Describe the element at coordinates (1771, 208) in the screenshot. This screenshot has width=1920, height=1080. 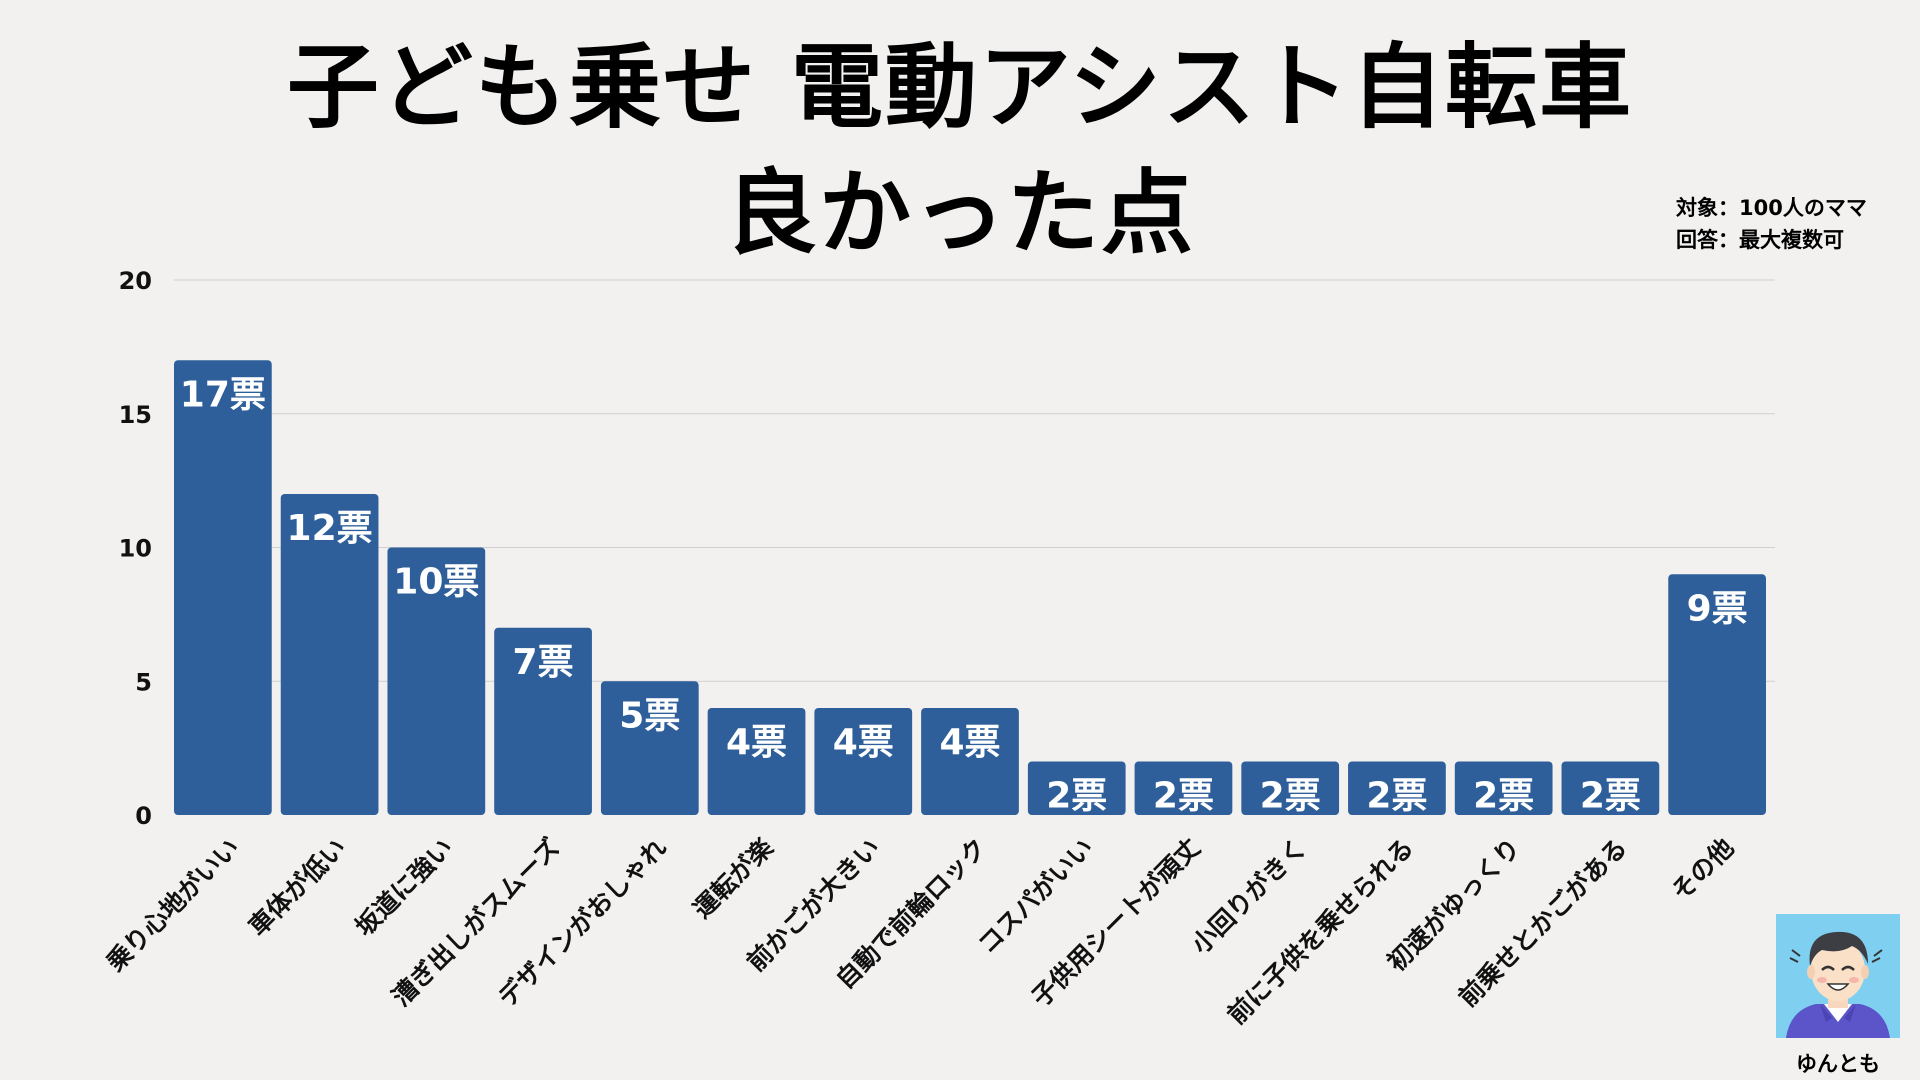
I see `survey-target-note: 対象：100人のママ` at that location.